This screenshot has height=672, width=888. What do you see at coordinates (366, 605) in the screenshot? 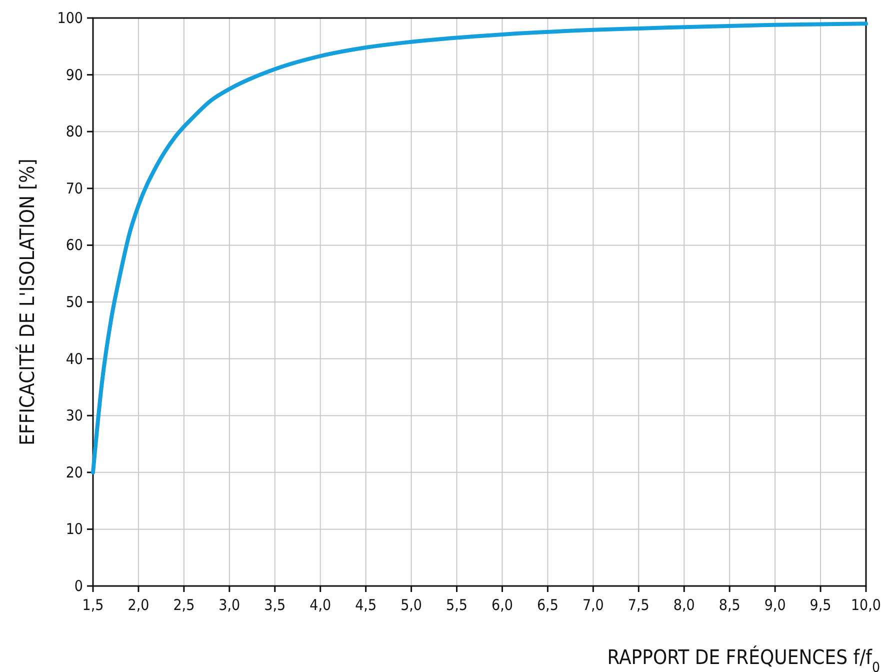
I see `x-tick-label: 4,5` at bounding box center [366, 605].